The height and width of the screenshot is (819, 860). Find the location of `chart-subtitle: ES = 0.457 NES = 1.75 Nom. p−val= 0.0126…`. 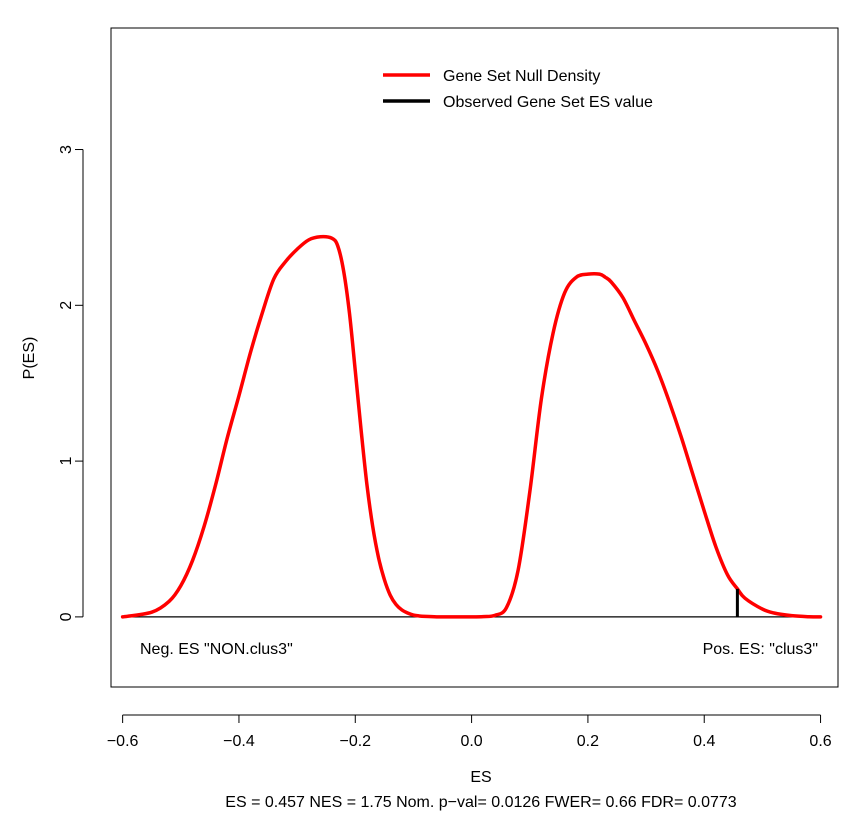

chart-subtitle: ES = 0.457 NES = 1.75 Nom. p−val= 0.0126… is located at coordinates (481, 802).